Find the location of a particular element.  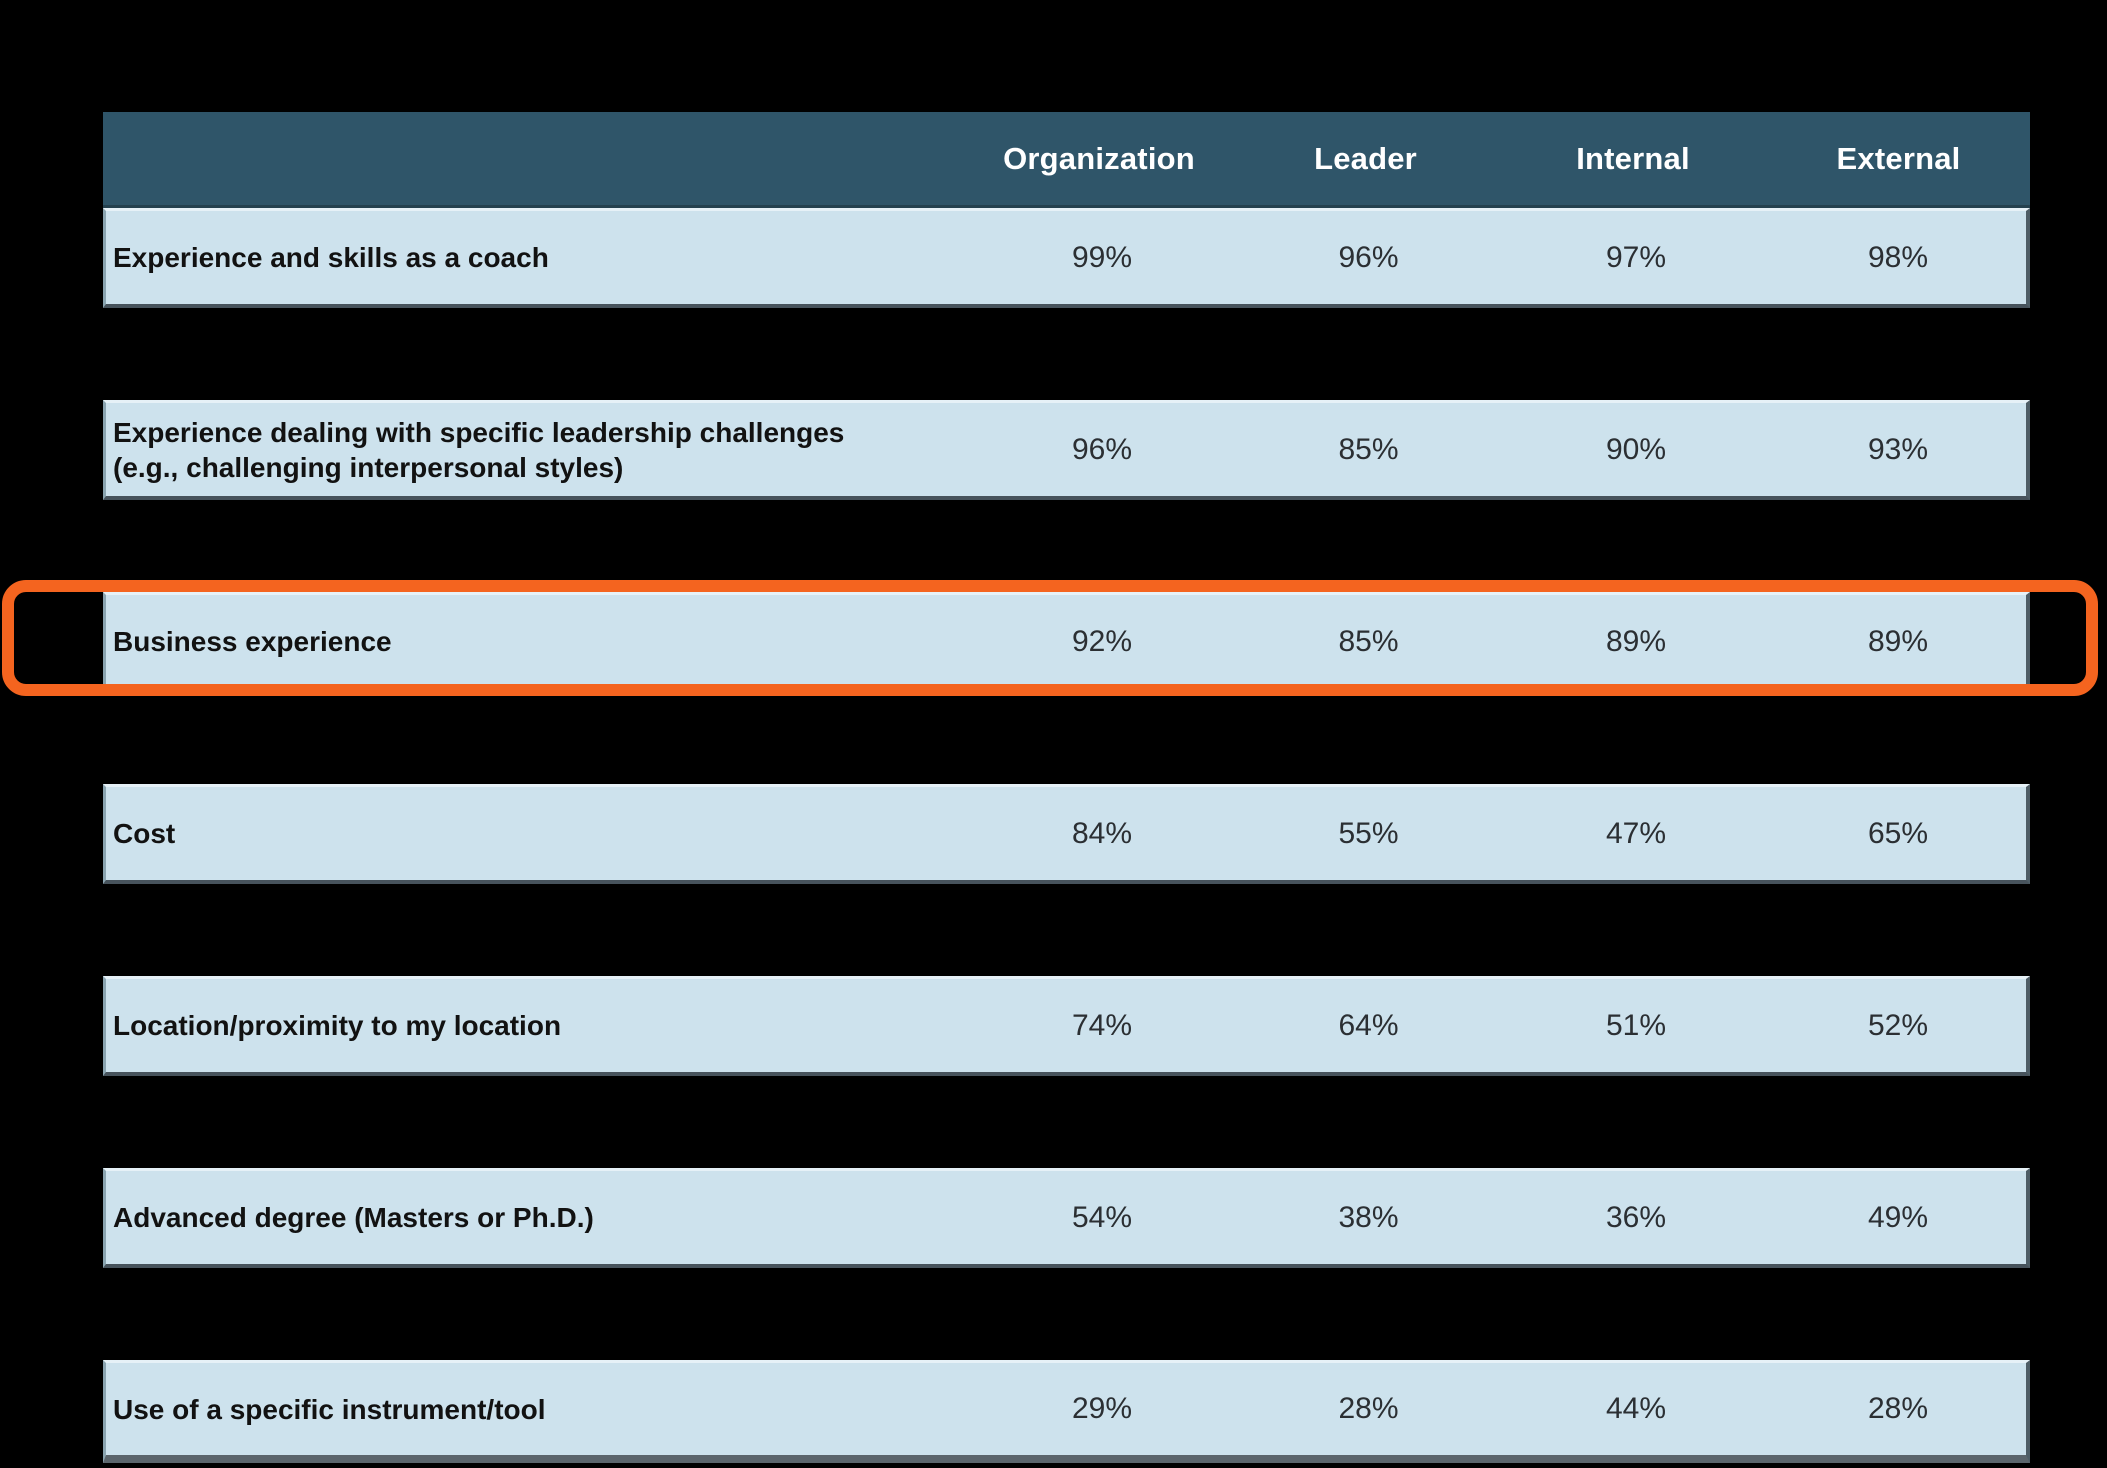

cell-leader: 55% is located at coordinates (1368, 833).